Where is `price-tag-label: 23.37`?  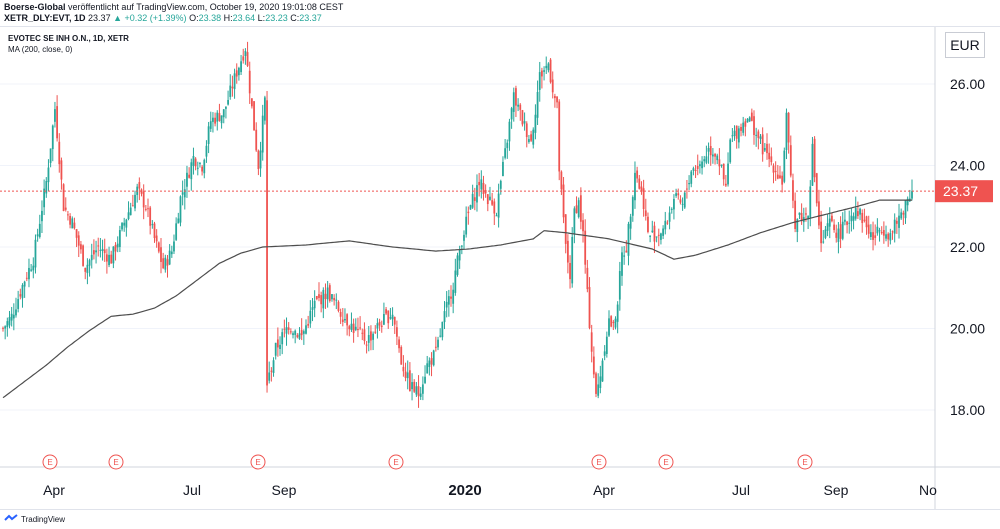
price-tag-label: 23.37 is located at coordinates (960, 191).